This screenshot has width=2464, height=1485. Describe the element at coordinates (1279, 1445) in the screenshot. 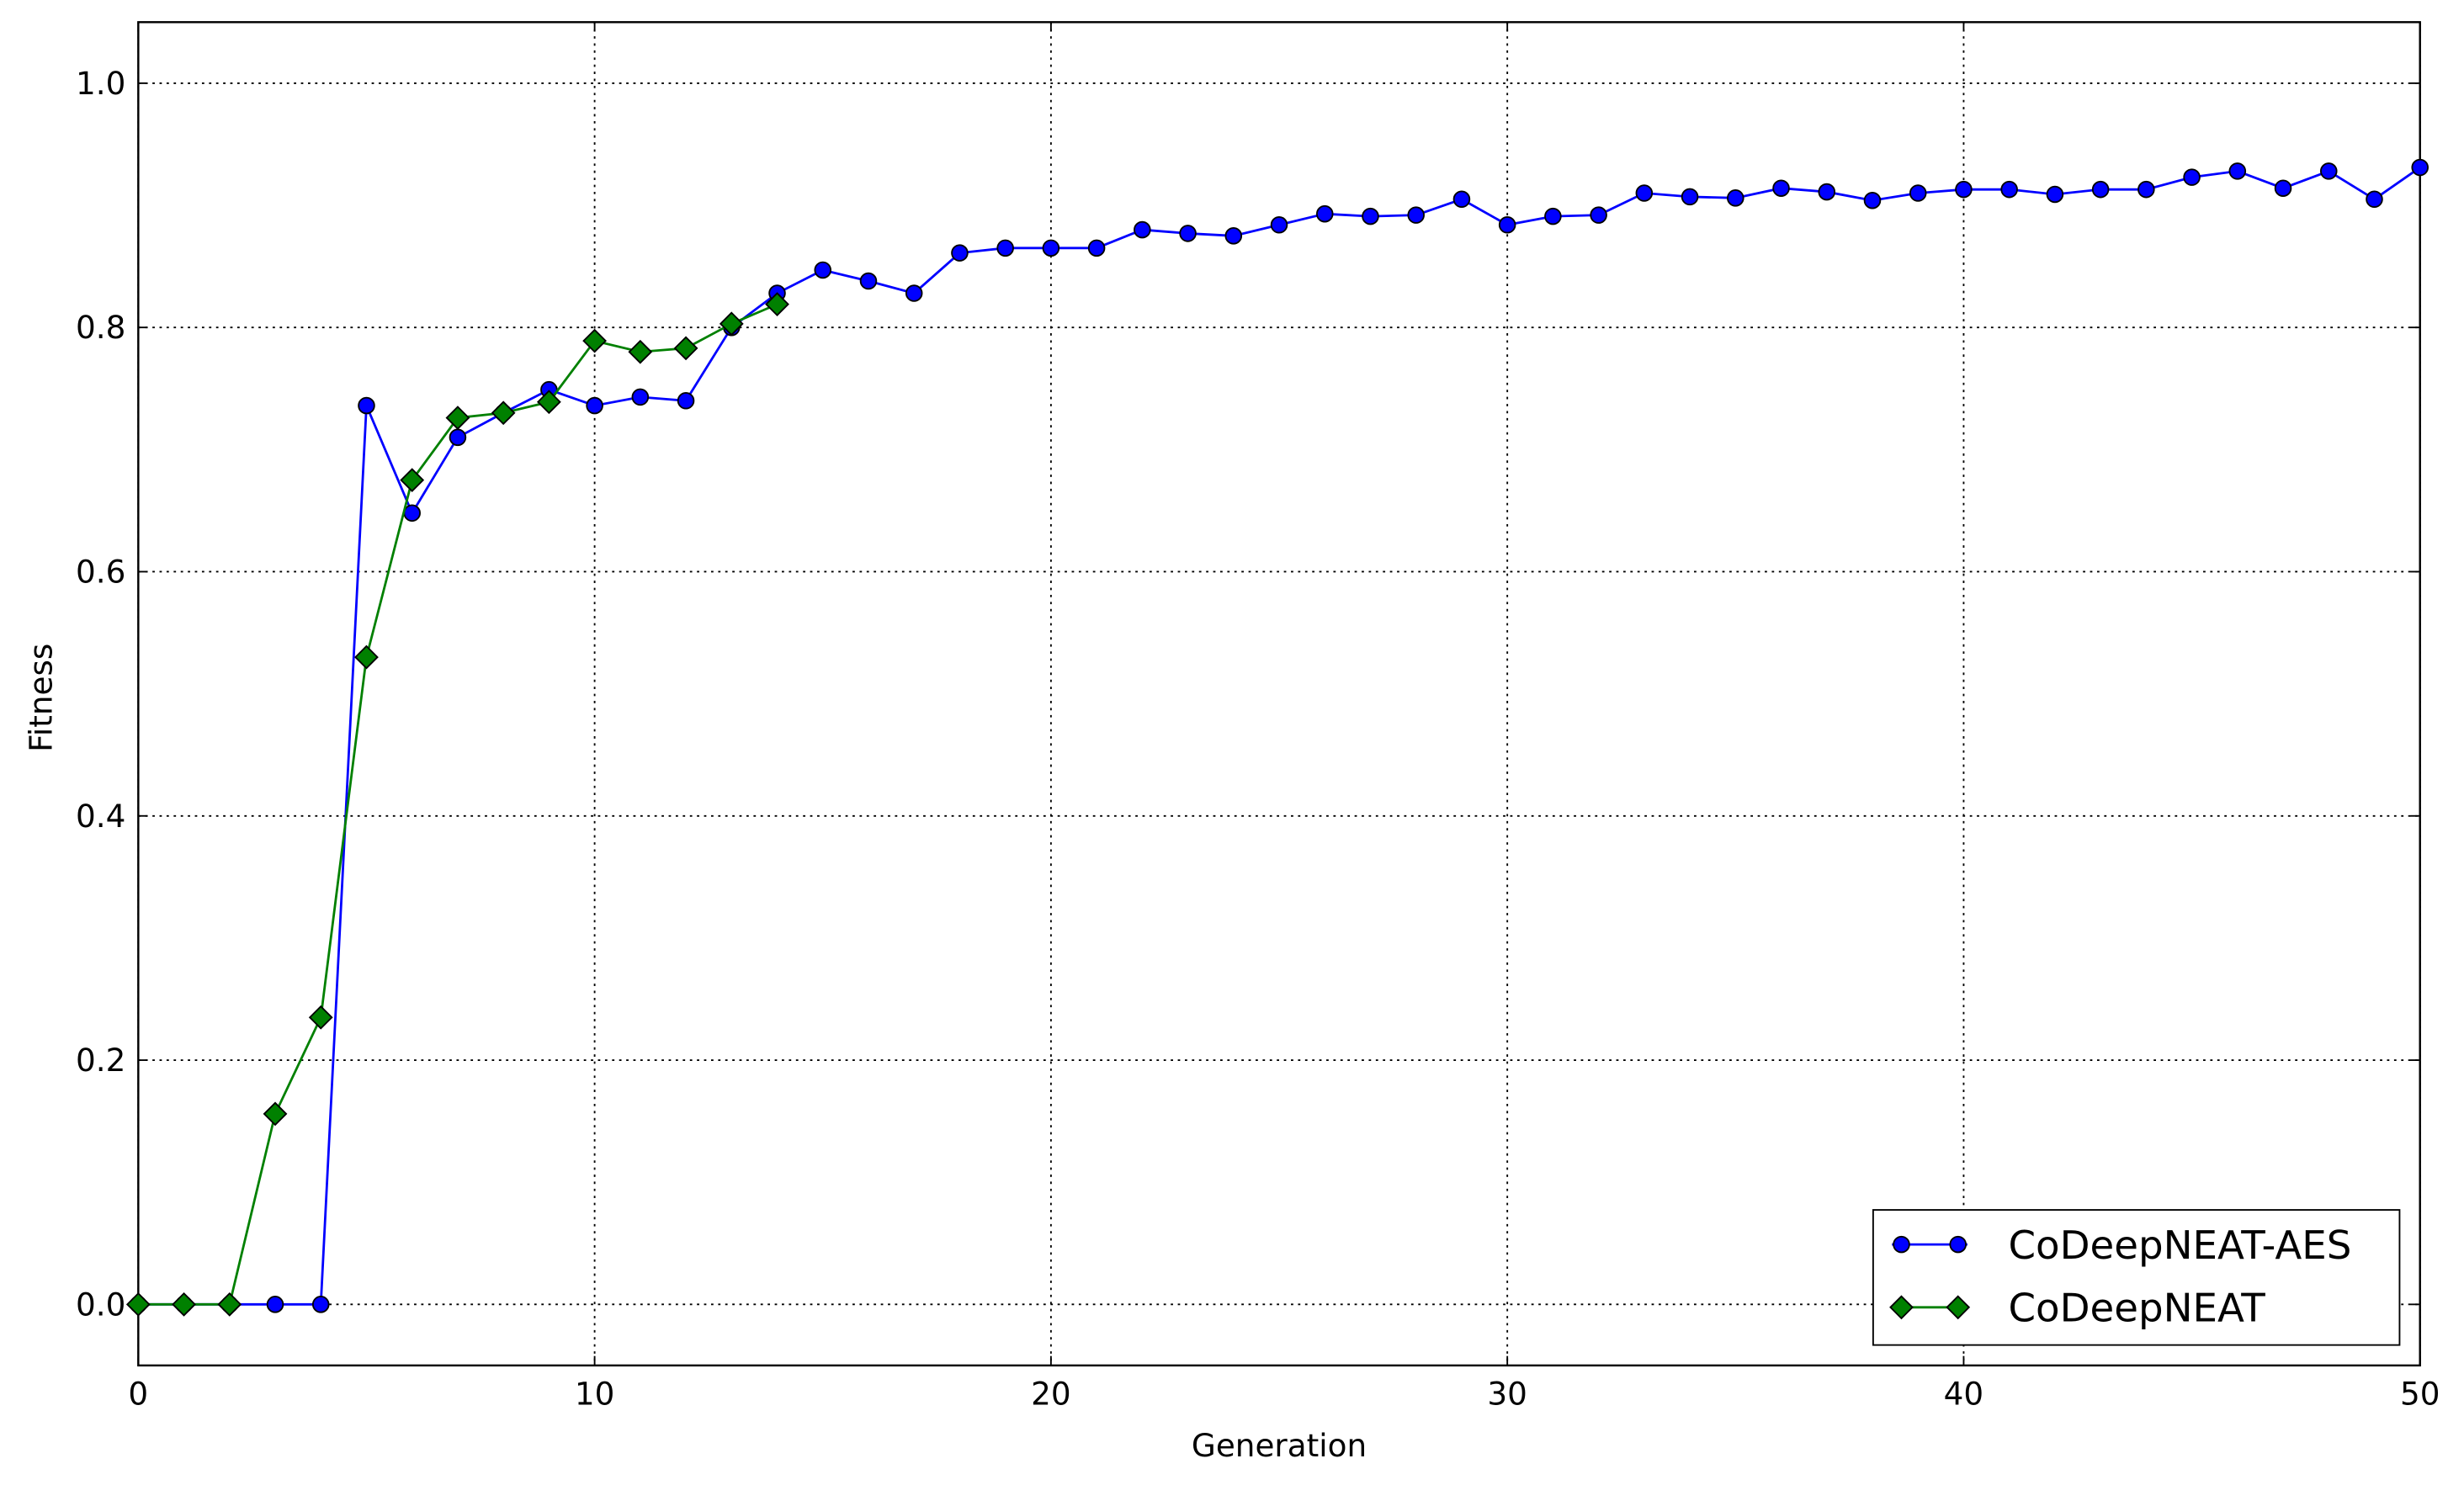

I see `x-axis-label: Generation` at that location.